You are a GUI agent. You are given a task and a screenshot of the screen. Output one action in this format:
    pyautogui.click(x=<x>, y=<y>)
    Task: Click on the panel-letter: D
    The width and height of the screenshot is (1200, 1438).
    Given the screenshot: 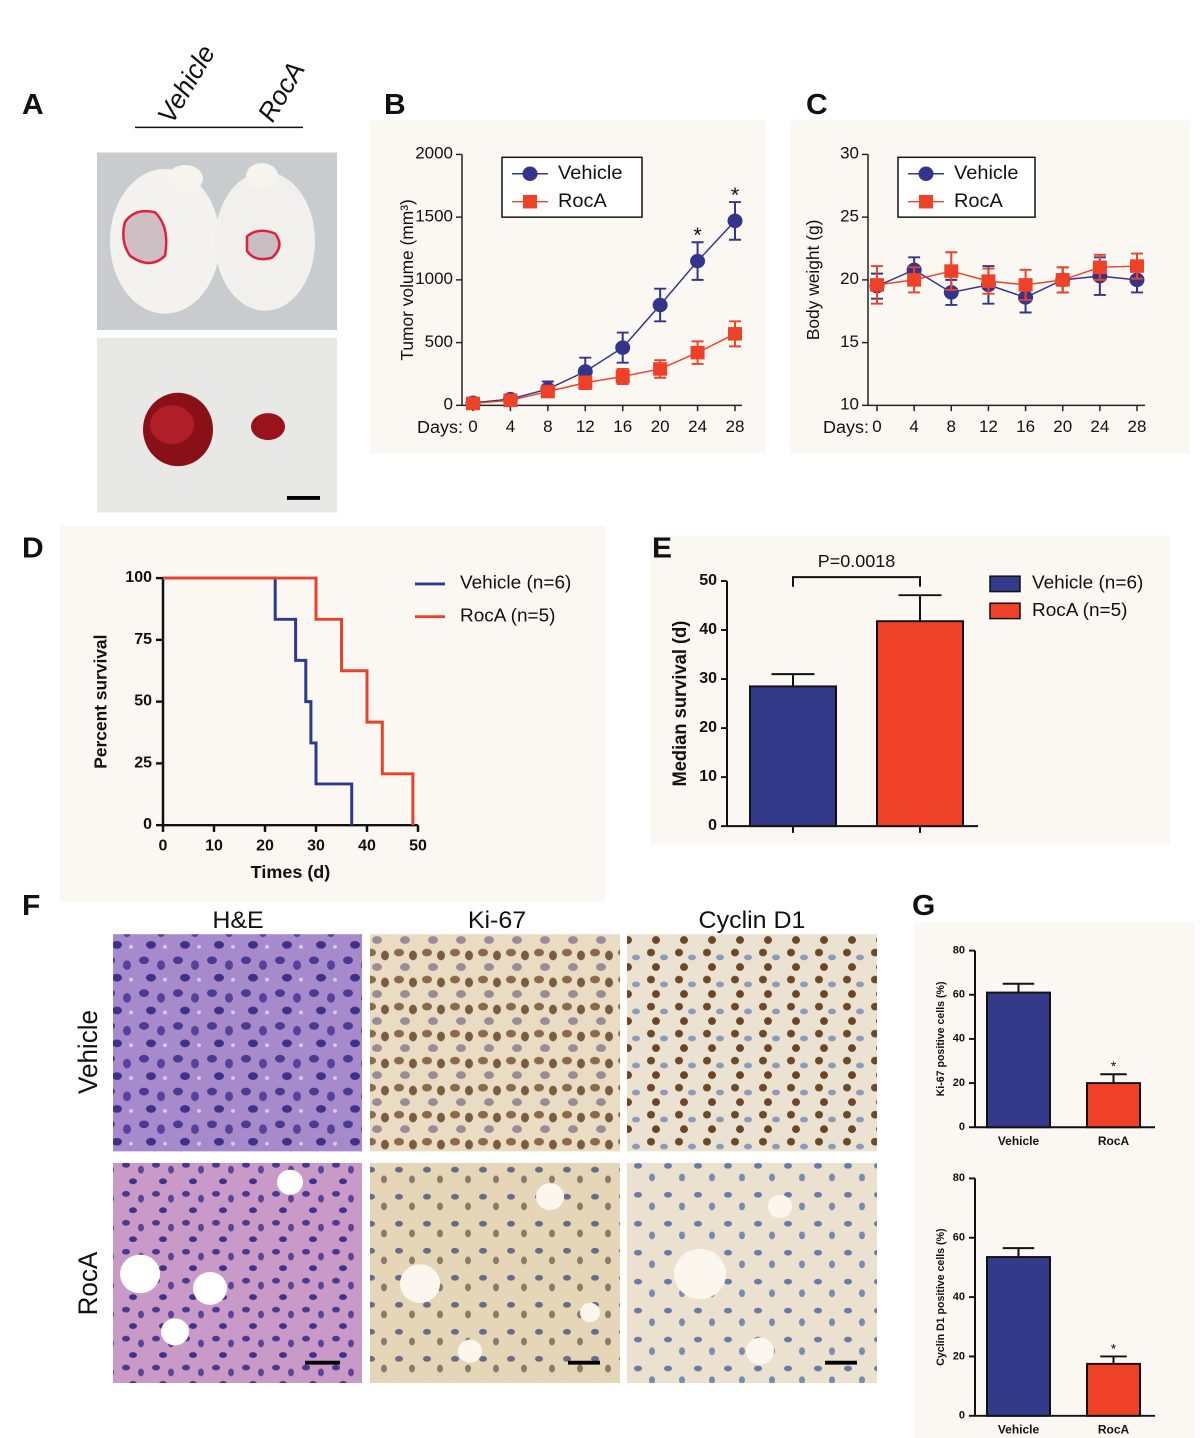 What is the action you would take?
    pyautogui.click(x=33, y=548)
    